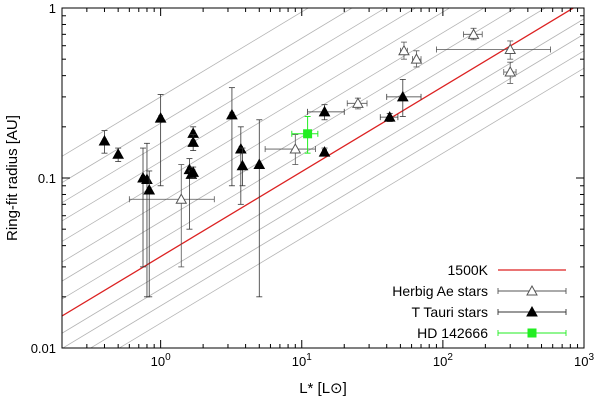 The height and width of the screenshot is (402, 600). I want to click on x-tick-label: 10³, so click(584, 360).